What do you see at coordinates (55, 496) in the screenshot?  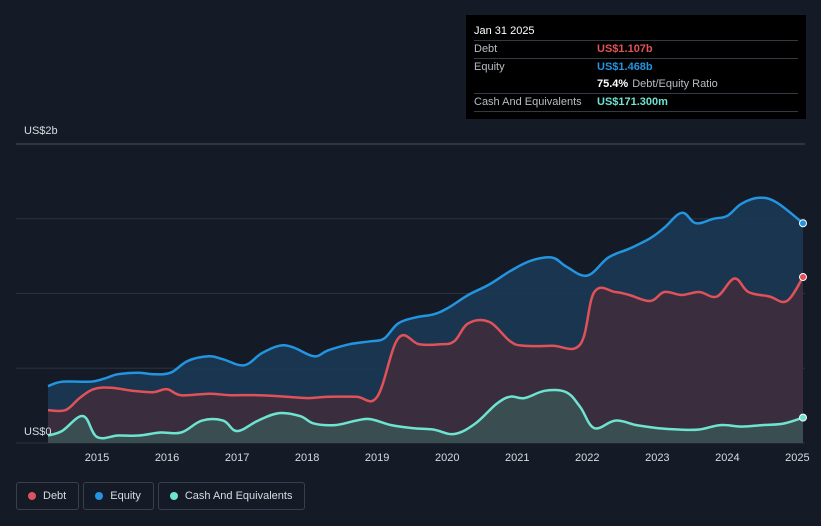 I see `legend-debt-label: Debt` at bounding box center [55, 496].